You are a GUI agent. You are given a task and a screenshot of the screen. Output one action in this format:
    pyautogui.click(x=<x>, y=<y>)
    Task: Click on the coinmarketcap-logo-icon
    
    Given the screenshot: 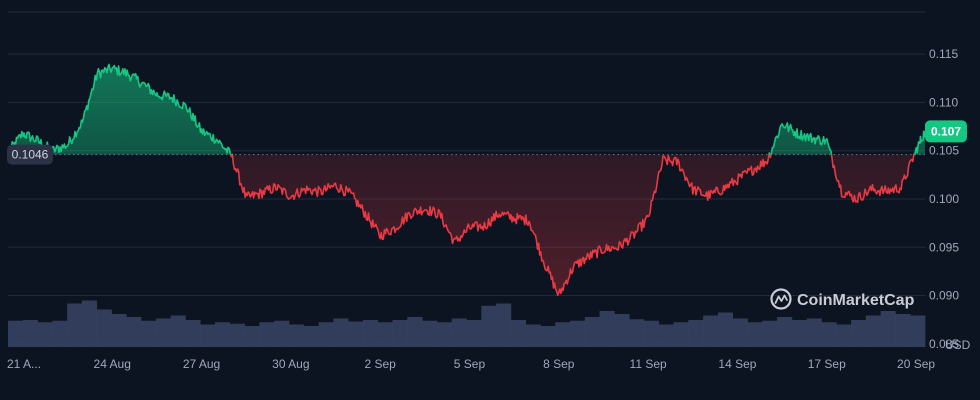 What is the action you would take?
    pyautogui.click(x=781, y=299)
    